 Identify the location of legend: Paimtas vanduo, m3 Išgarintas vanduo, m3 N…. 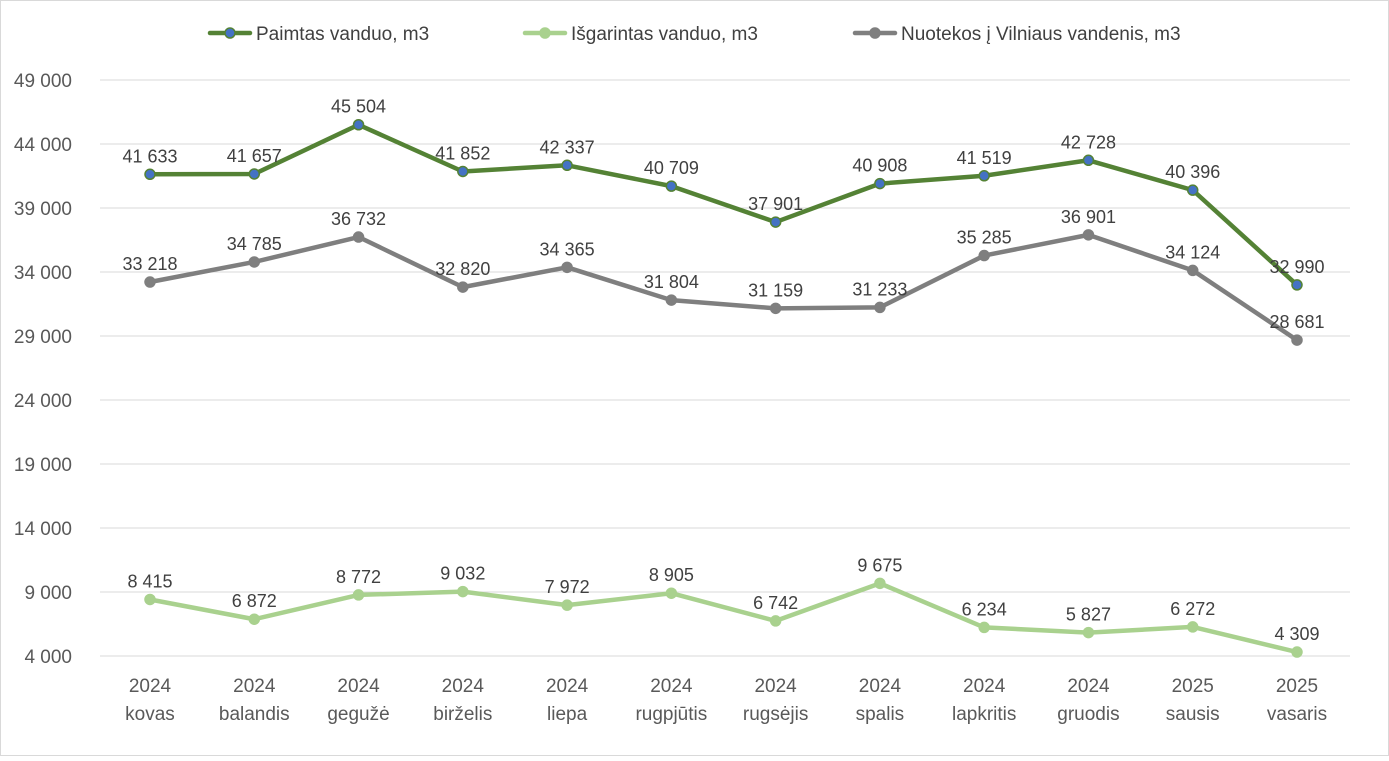
(694, 34).